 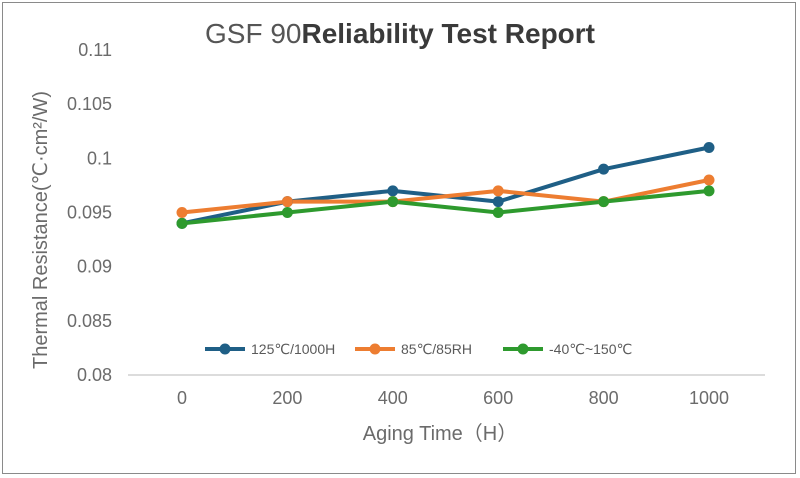 What do you see at coordinates (253, 33) in the screenshot?
I see `chart-title-prefix: GSF 90` at bounding box center [253, 33].